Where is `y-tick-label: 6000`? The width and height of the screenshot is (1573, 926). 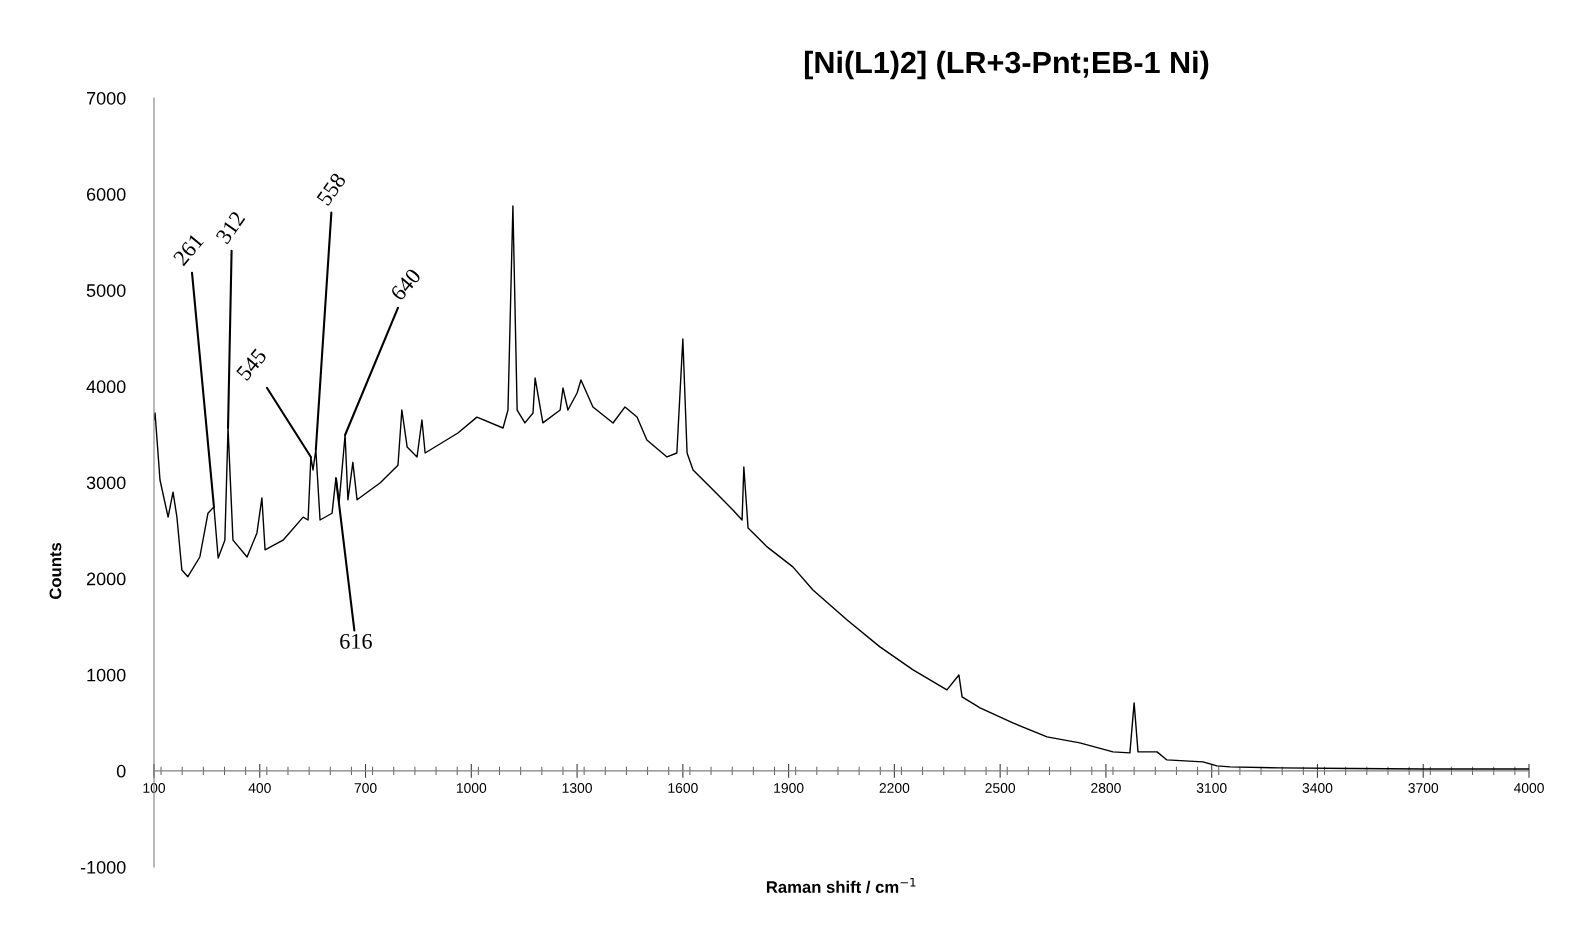 y-tick-label: 6000 is located at coordinates (106, 194).